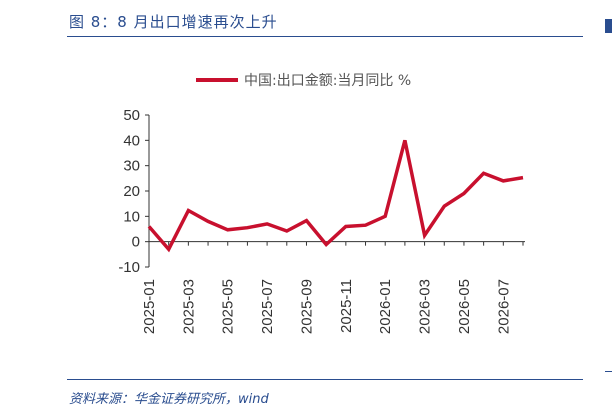 This screenshot has width=612, height=417. What do you see at coordinates (188, 306) in the screenshot?
I see `x-tick-label: 2025-03` at bounding box center [188, 306].